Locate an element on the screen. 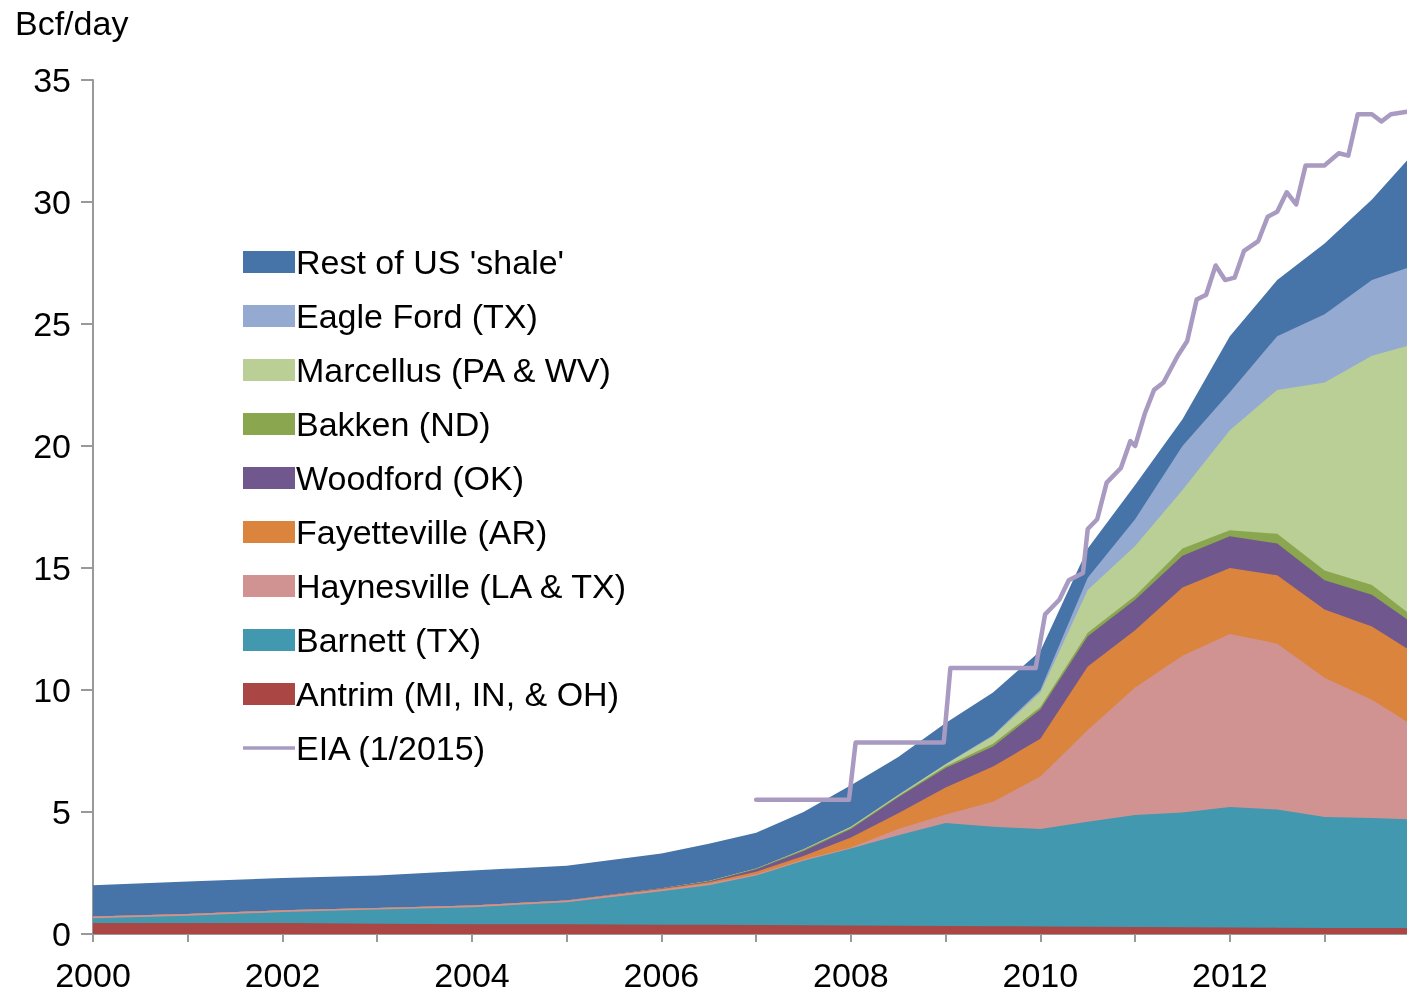 The height and width of the screenshot is (1008, 1407). x-tick-label: 2010 is located at coordinates (1040, 975).